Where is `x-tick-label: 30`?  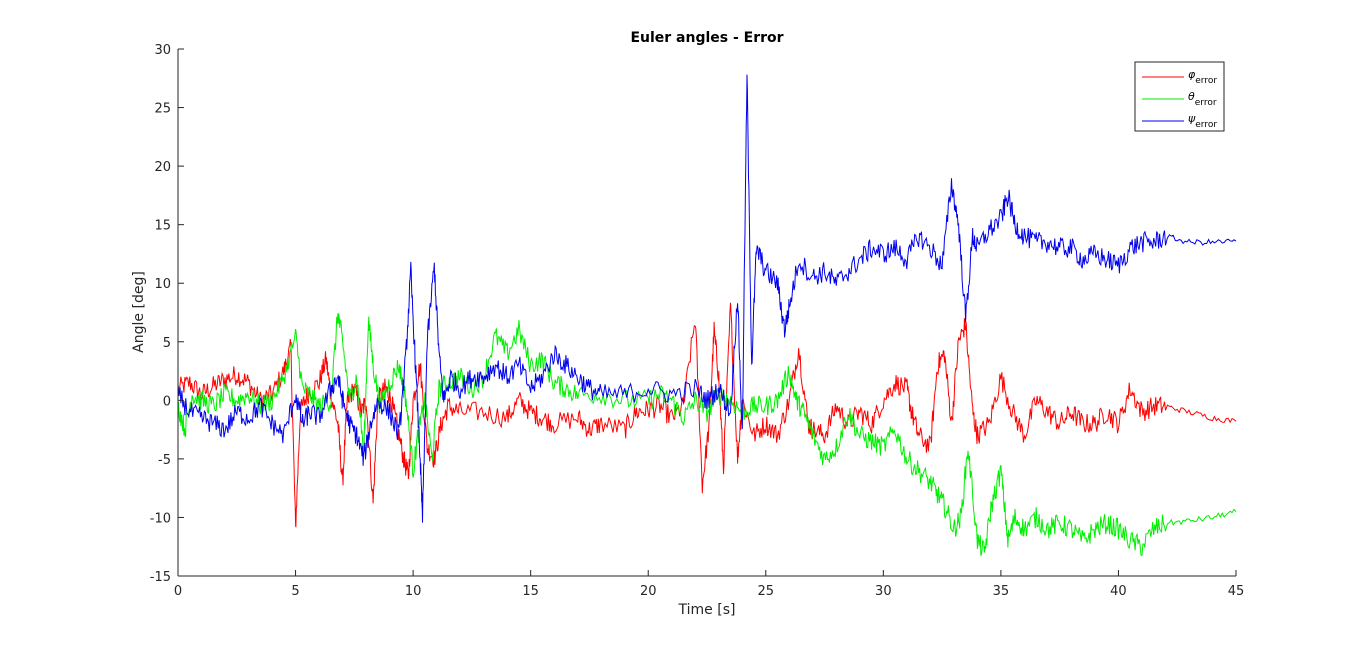 x-tick-label: 30 is located at coordinates (883, 591).